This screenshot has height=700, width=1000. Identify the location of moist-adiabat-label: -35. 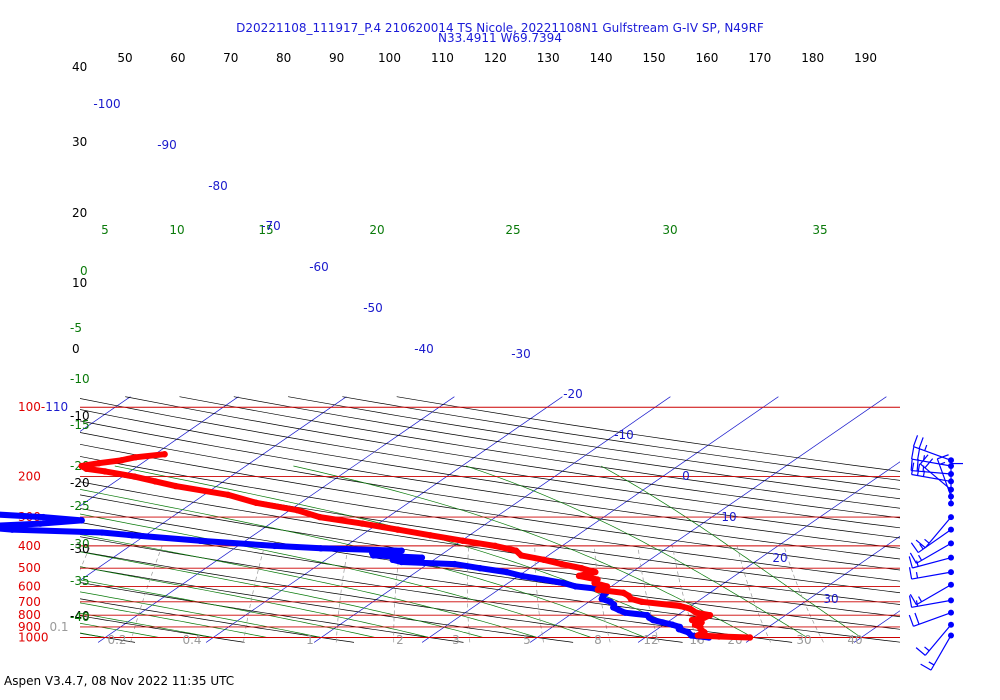
(80, 581).